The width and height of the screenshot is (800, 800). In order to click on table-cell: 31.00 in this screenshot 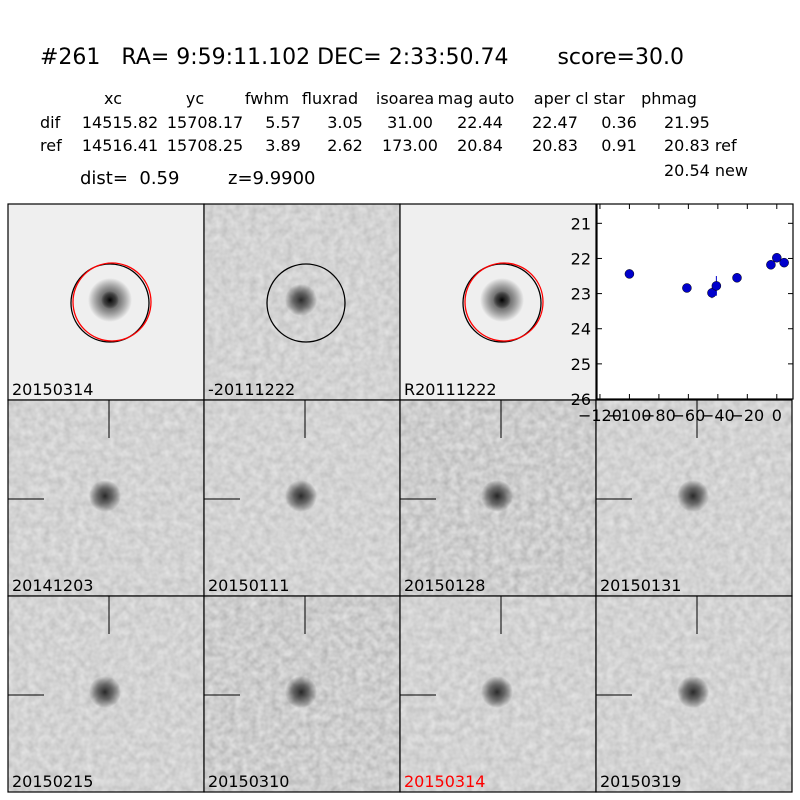, I will do `click(410, 122)`.